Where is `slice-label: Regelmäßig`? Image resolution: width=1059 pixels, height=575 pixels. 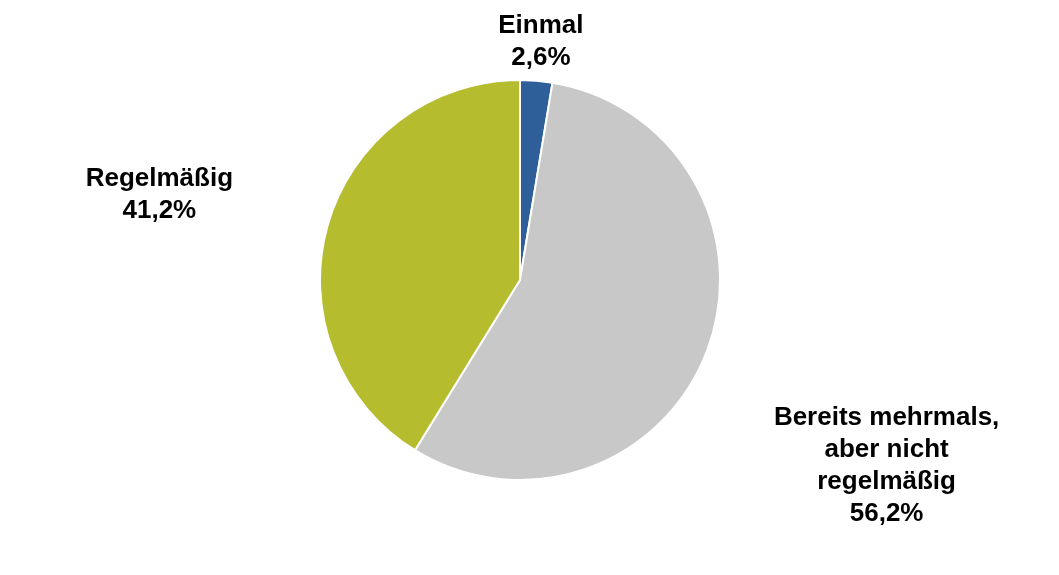
slice-label: Regelmäßig is located at coordinates (159, 176).